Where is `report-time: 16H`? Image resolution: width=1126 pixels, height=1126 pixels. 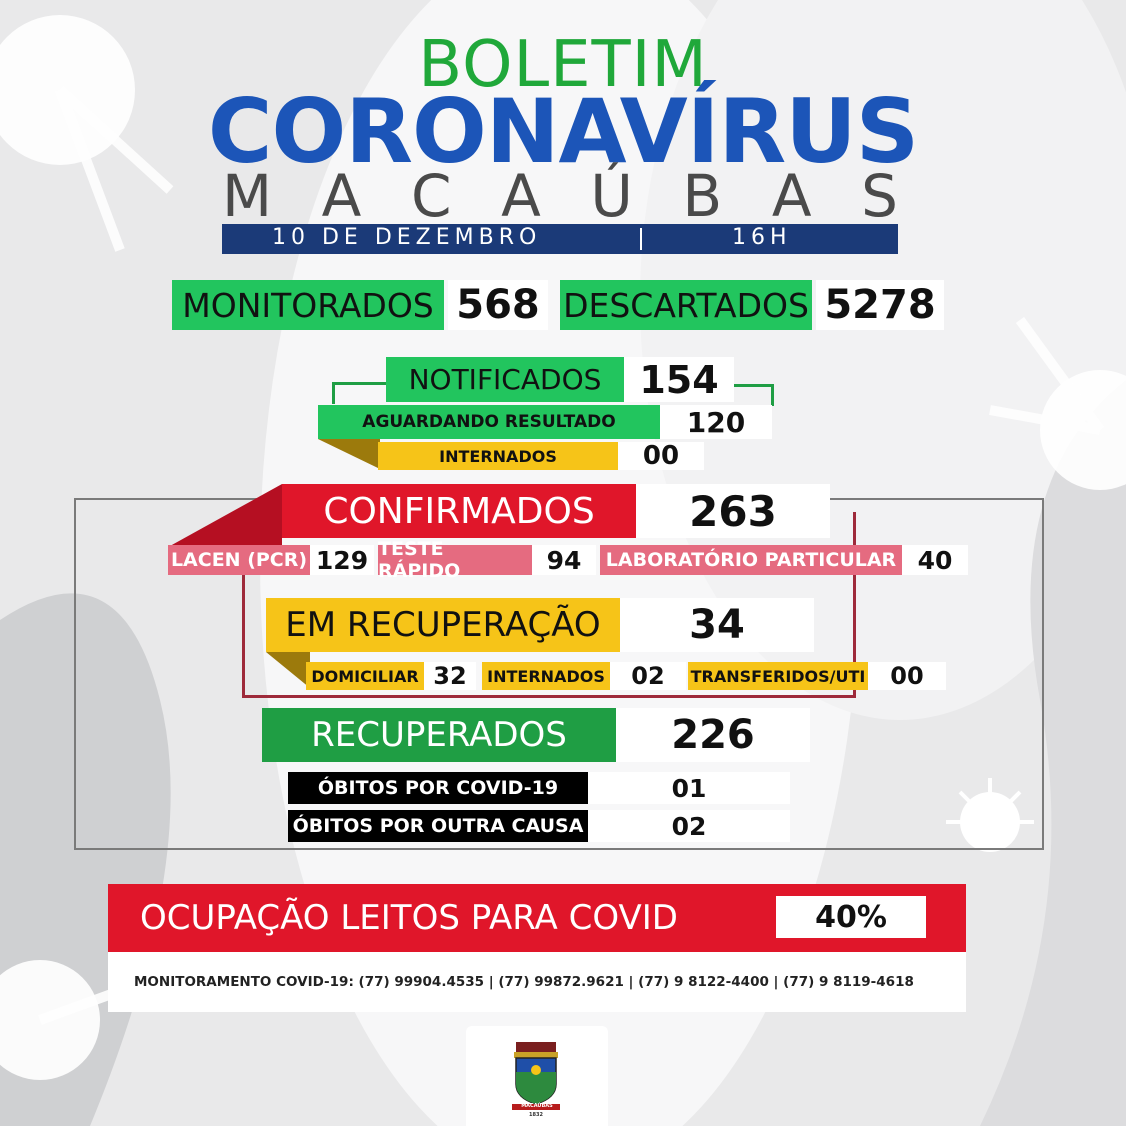
report-time: 16H is located at coordinates (762, 237).